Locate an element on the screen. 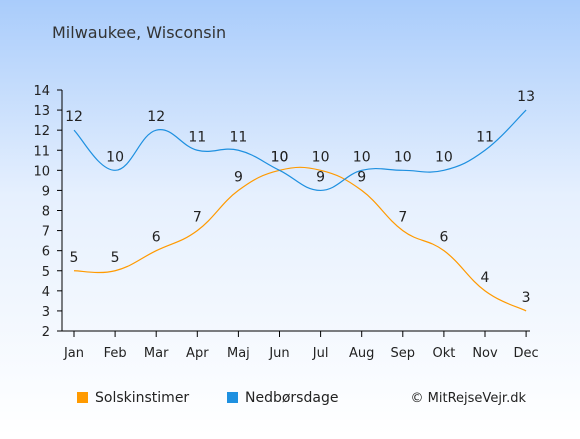 Image resolution: width=580 pixels, height=439 pixels. y-tick-label: 7 is located at coordinates (46, 232).